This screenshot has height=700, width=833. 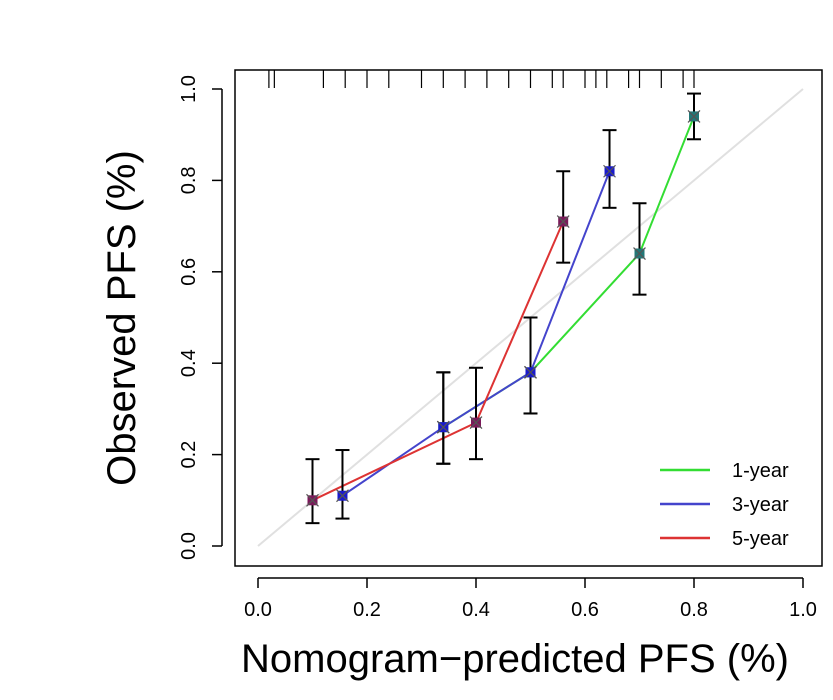 I want to click on y-tick-label: 0.4, so click(x=189, y=363).